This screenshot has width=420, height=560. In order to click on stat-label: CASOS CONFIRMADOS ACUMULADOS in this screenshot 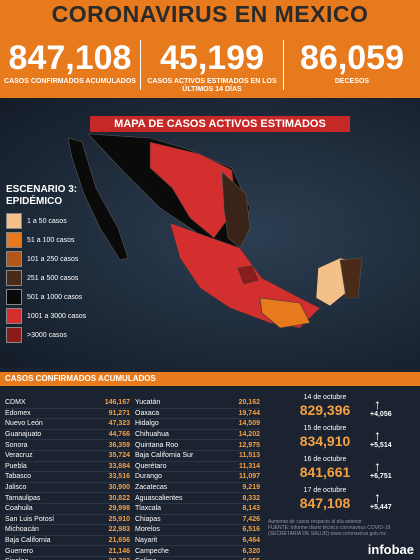, I will do `click(70, 81)`.